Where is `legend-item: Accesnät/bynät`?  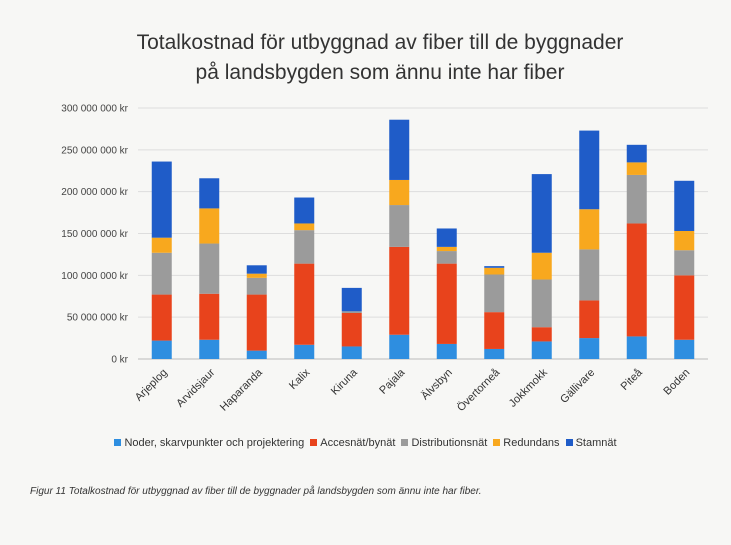 legend-item: Accesnät/bynät is located at coordinates (352, 443).